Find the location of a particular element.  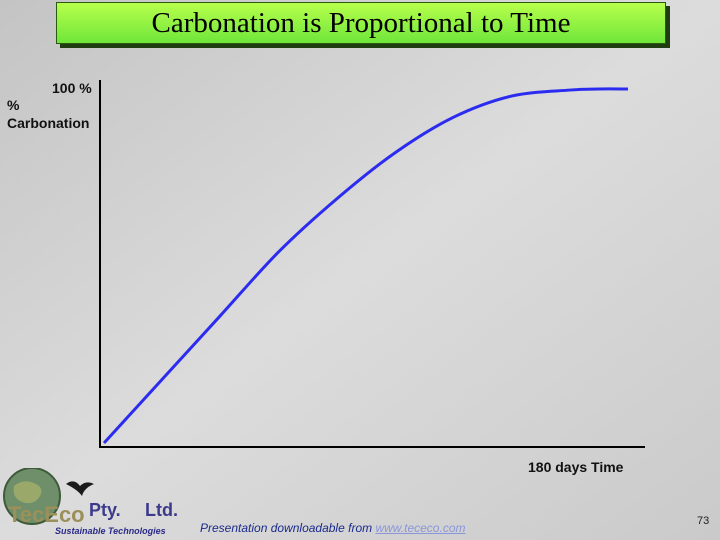

company-name-pty: Pty. is located at coordinates (105, 510).